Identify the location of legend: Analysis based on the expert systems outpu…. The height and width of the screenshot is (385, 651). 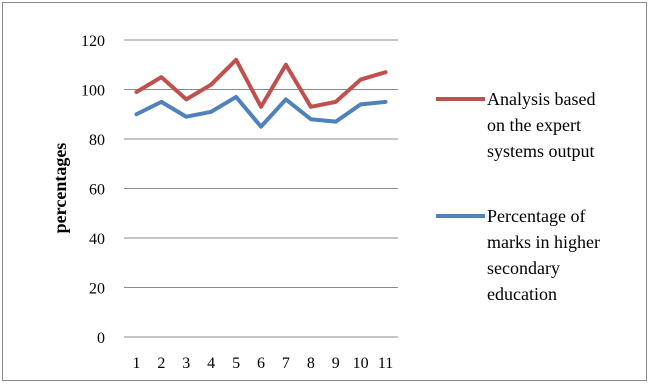
(518, 196).